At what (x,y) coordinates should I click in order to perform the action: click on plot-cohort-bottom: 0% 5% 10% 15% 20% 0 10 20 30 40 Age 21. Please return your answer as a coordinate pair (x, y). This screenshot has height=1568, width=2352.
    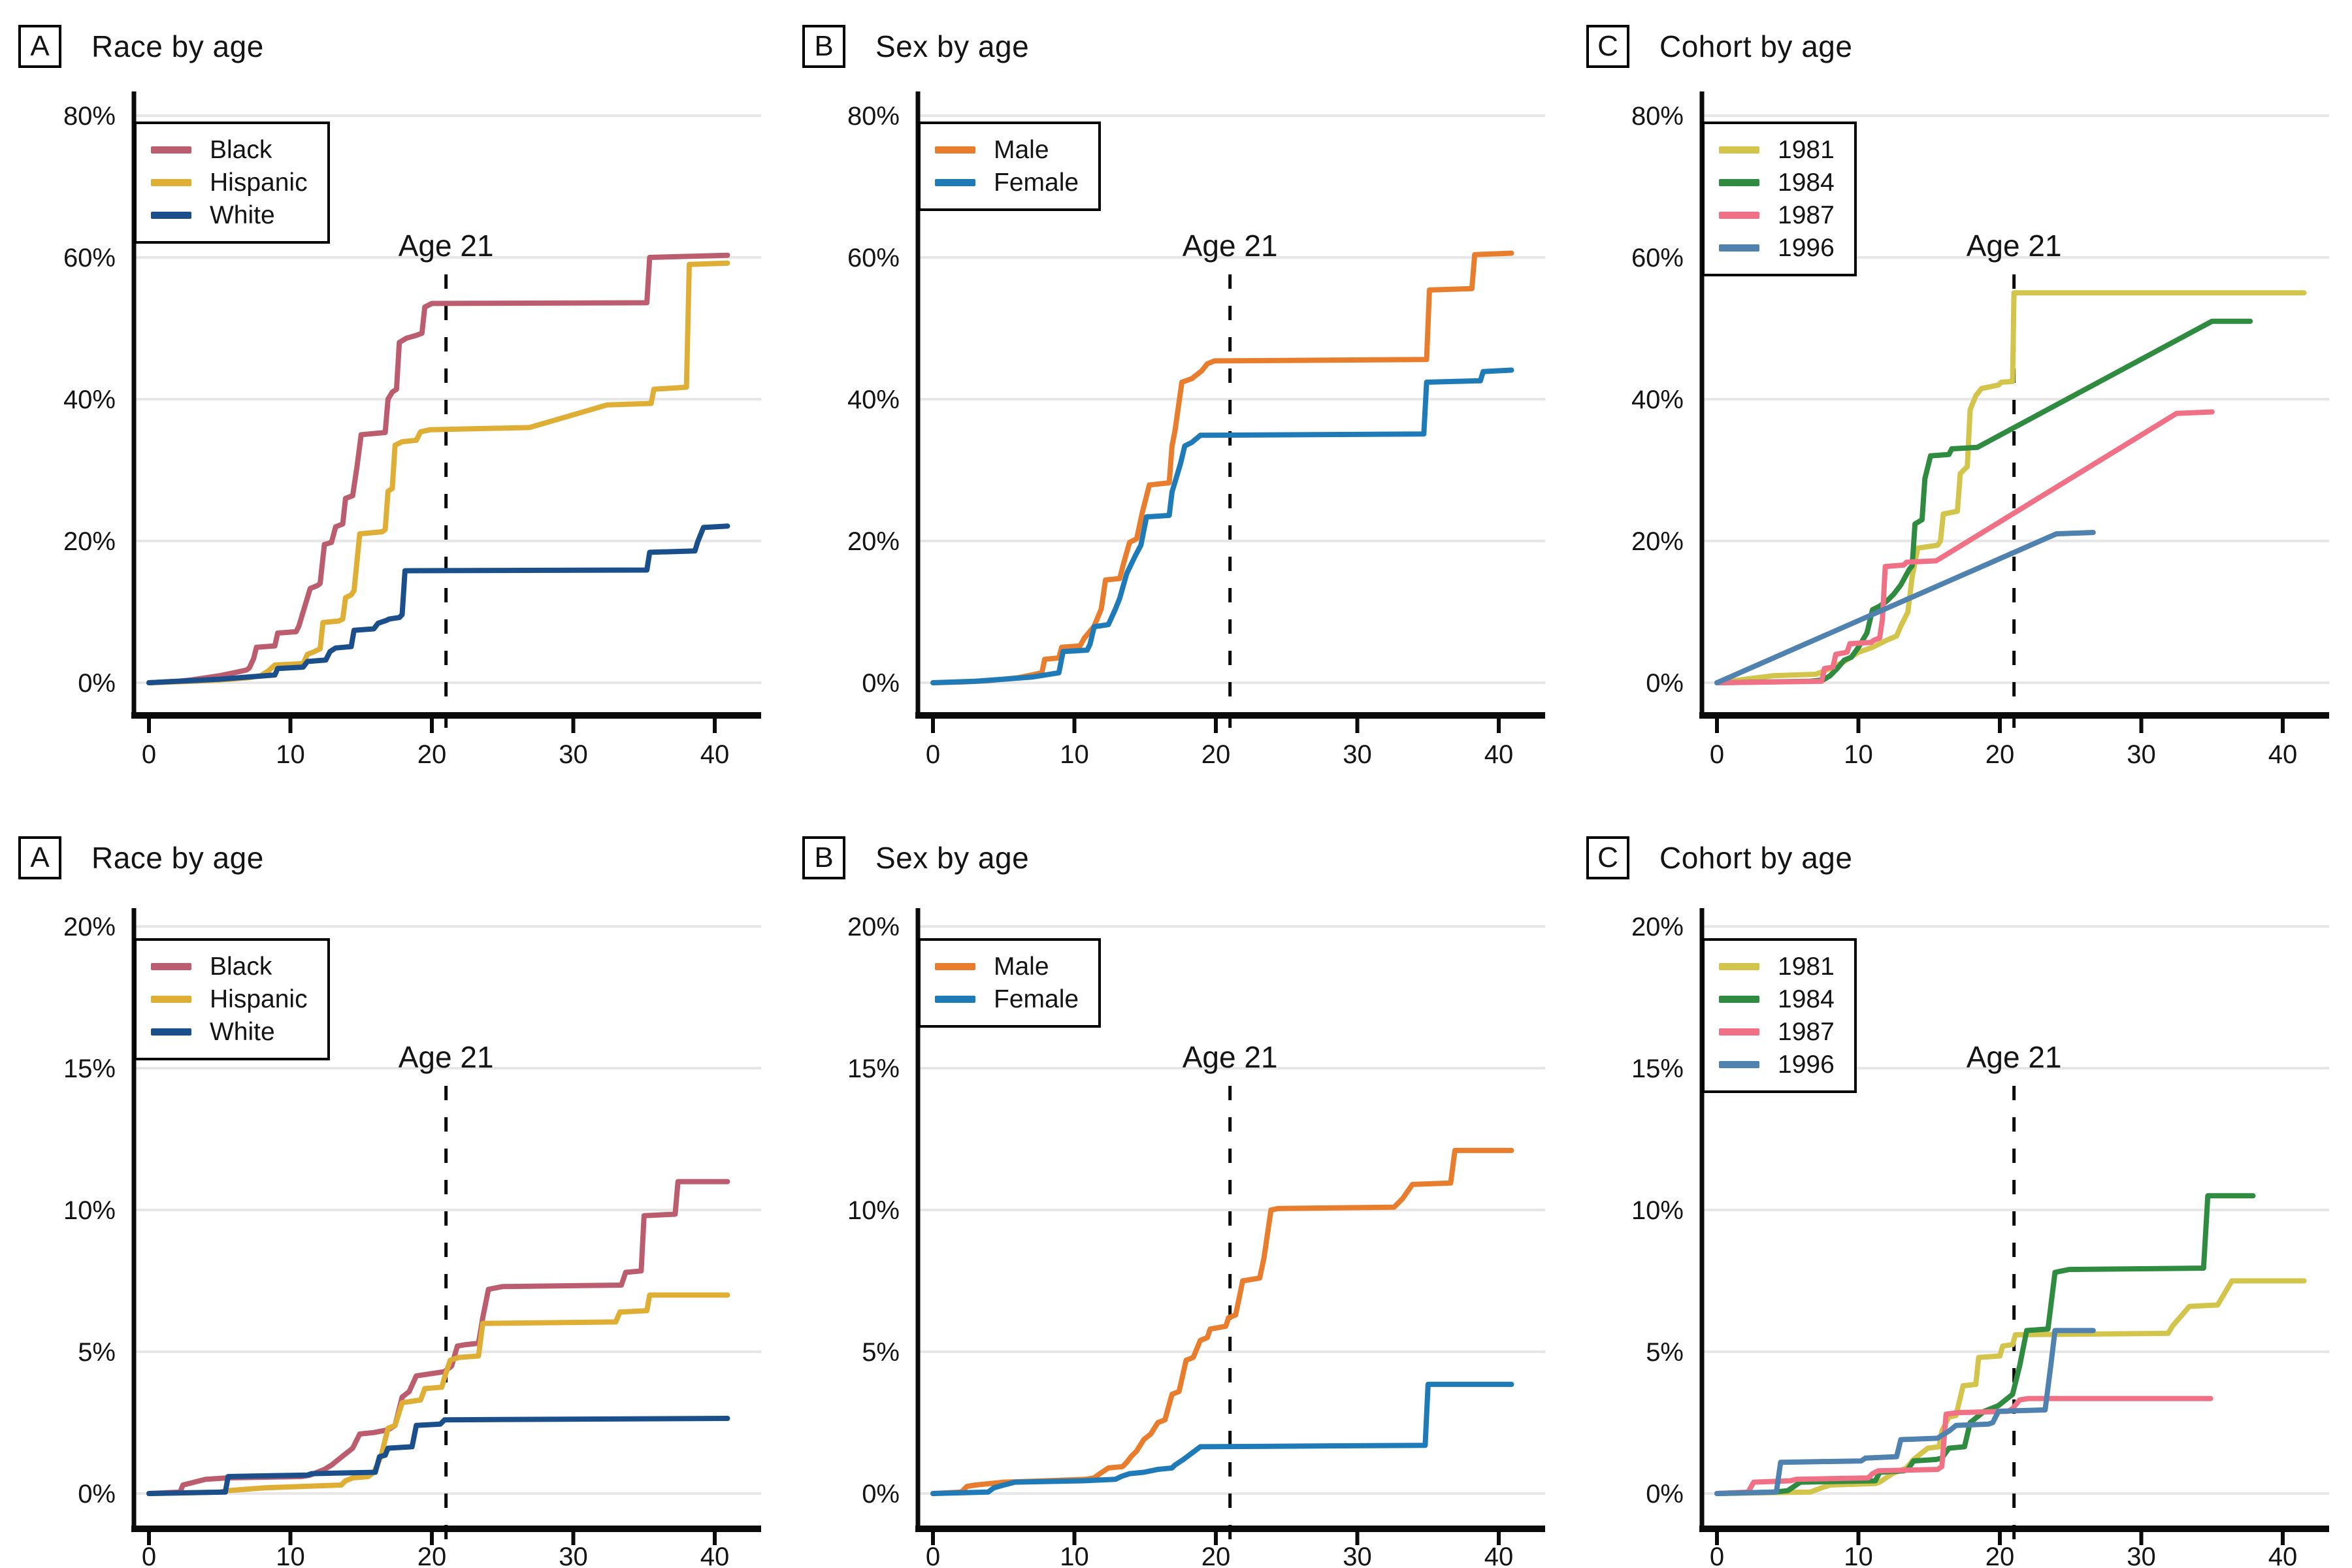
    Looking at the image, I should click on (1980, 1238).